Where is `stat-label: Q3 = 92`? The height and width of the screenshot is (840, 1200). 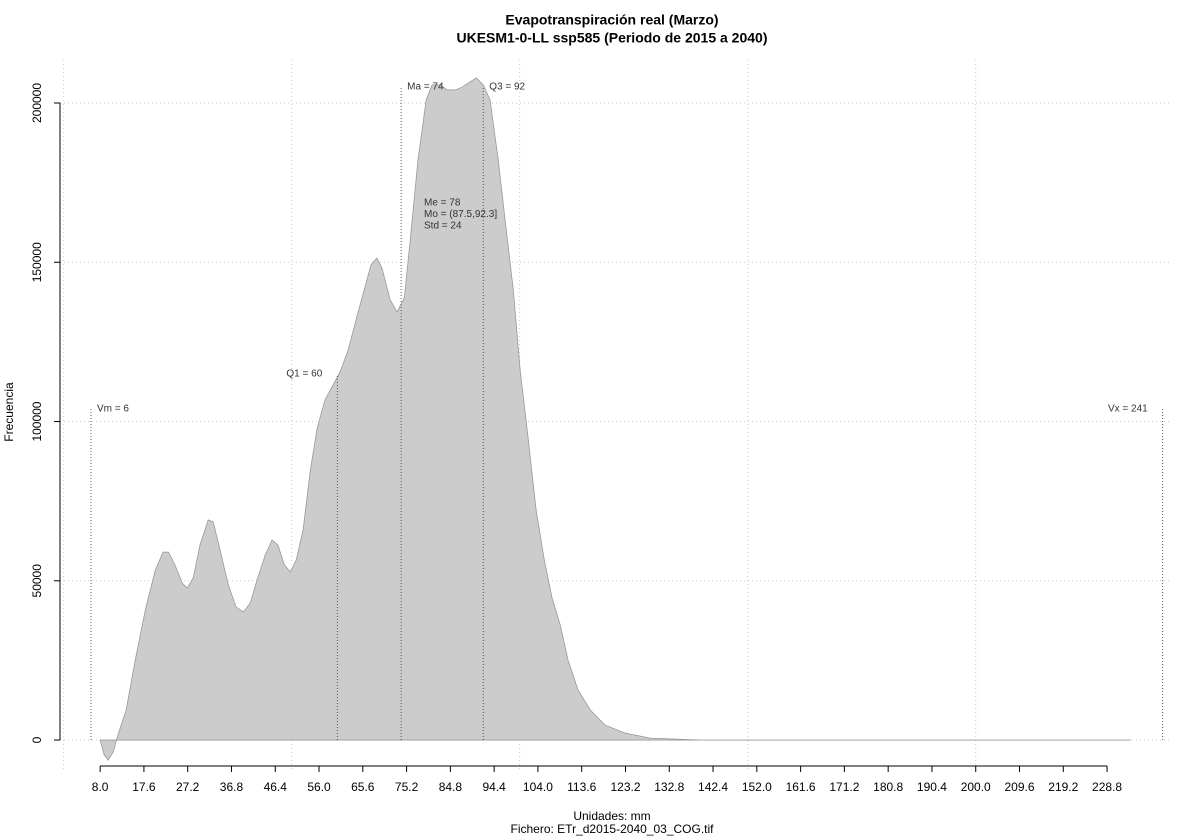 stat-label: Q3 = 92 is located at coordinates (507, 87).